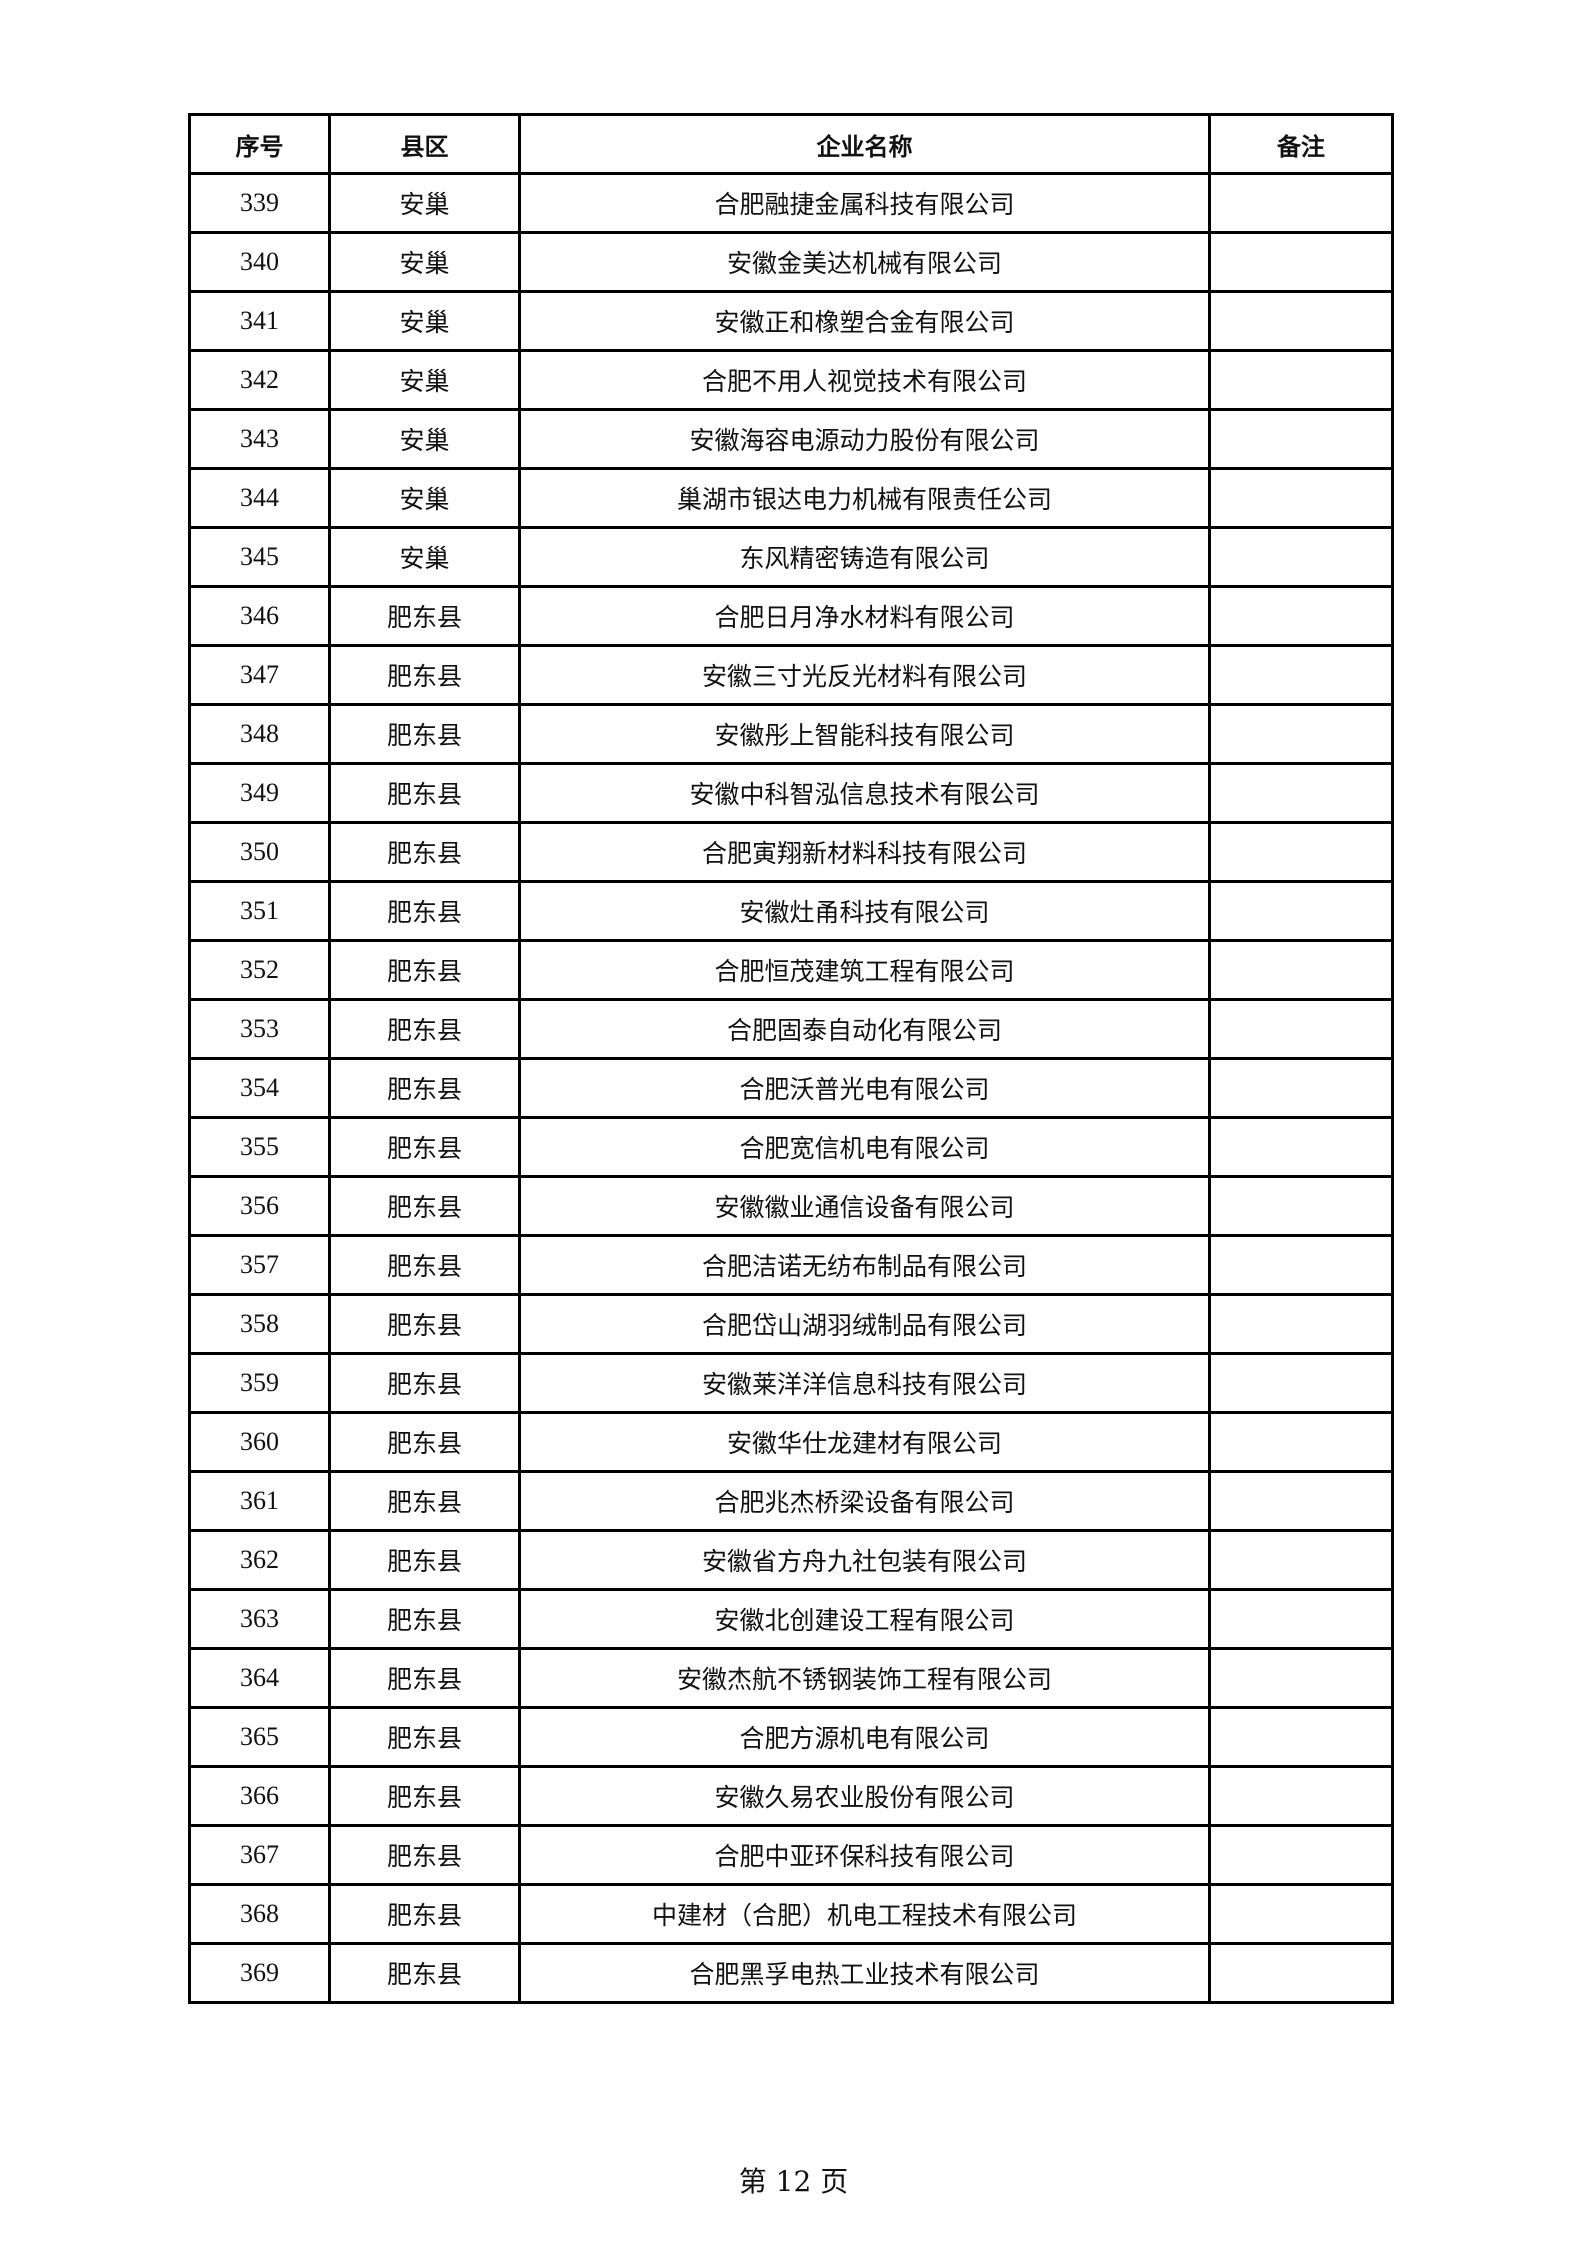 Image resolution: width=1587 pixels, height=2245 pixels. I want to click on cell-serial: 350, so click(259, 852).